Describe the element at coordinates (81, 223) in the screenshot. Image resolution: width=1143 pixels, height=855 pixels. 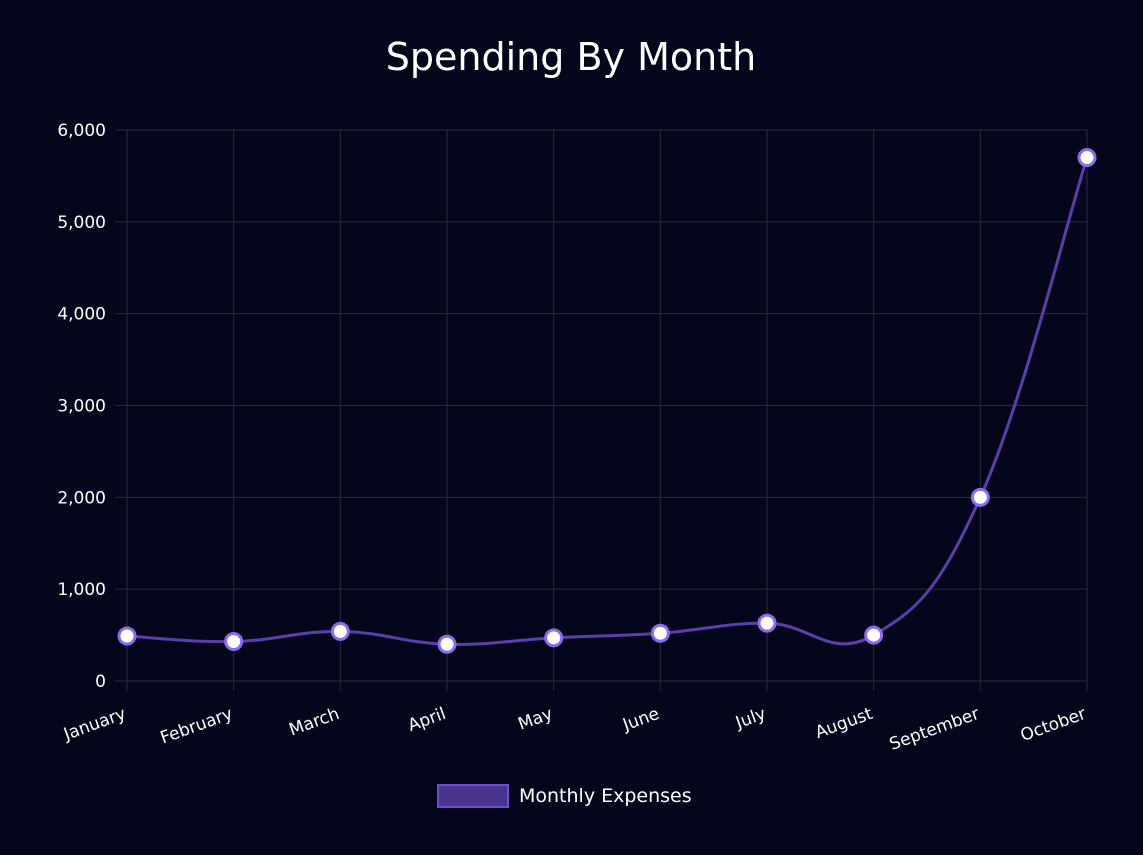
I see `y-tick-label: 5,000` at that location.